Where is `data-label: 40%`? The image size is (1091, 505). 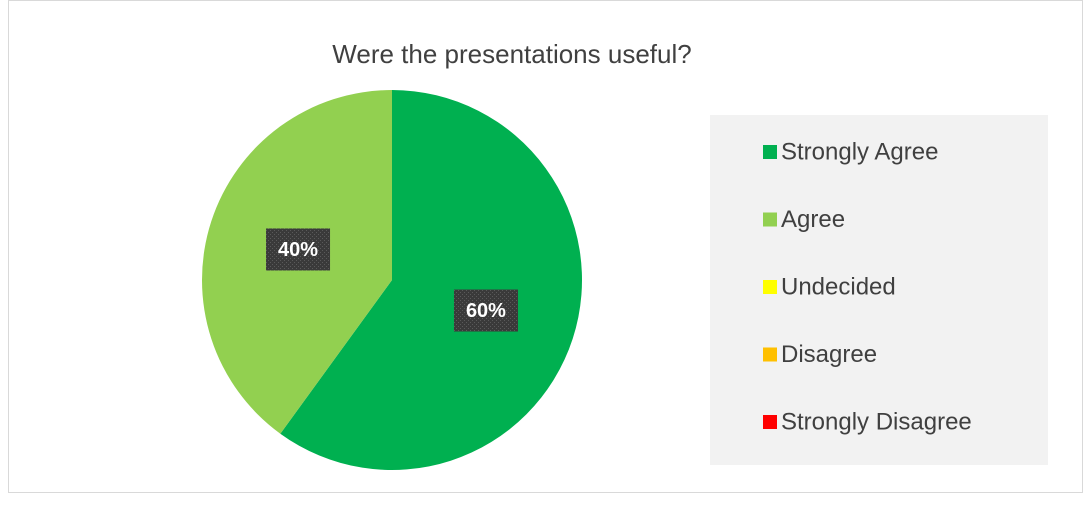 data-label: 40% is located at coordinates (298, 250).